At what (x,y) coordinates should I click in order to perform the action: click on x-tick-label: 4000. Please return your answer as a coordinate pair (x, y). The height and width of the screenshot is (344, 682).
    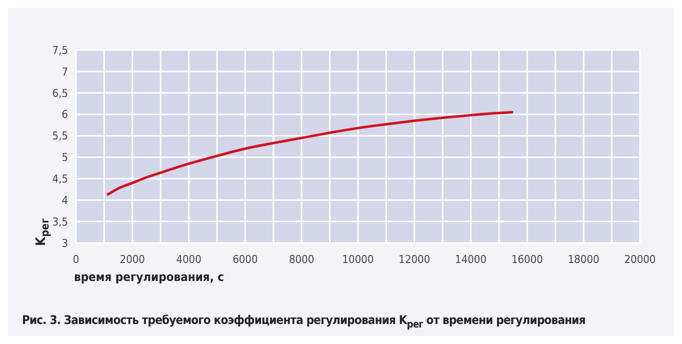
    Looking at the image, I should click on (189, 259).